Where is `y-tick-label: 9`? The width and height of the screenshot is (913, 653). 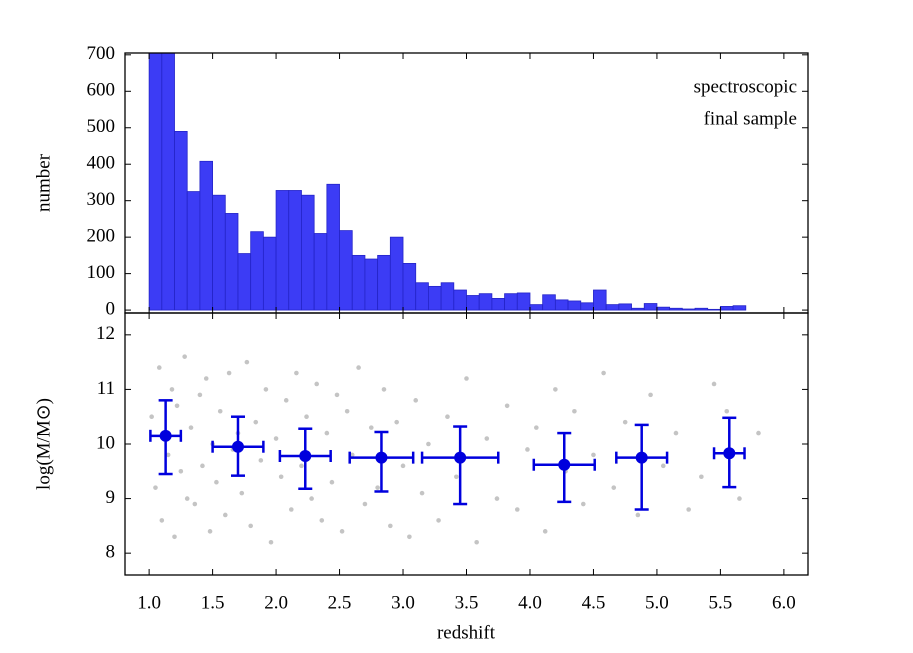
y-tick-label: 9 is located at coordinates (111, 497).